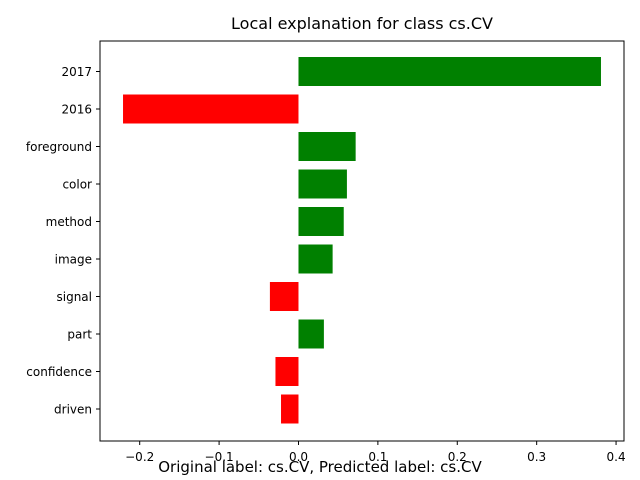  Describe the element at coordinates (77, 185) in the screenshot. I see `y-tick-label: color` at that location.